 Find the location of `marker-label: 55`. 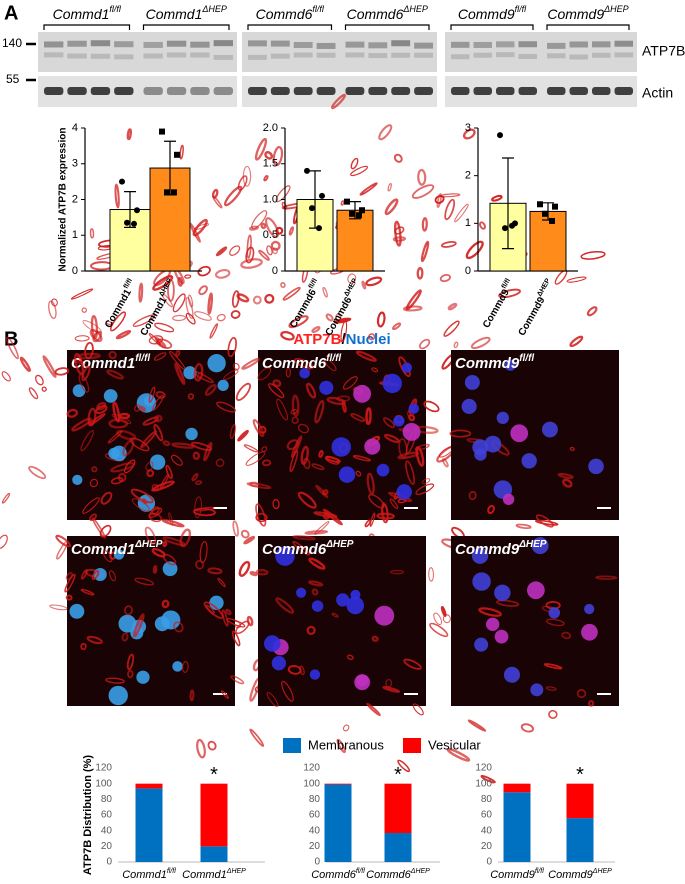

marker-label: 55 is located at coordinates (13, 79).